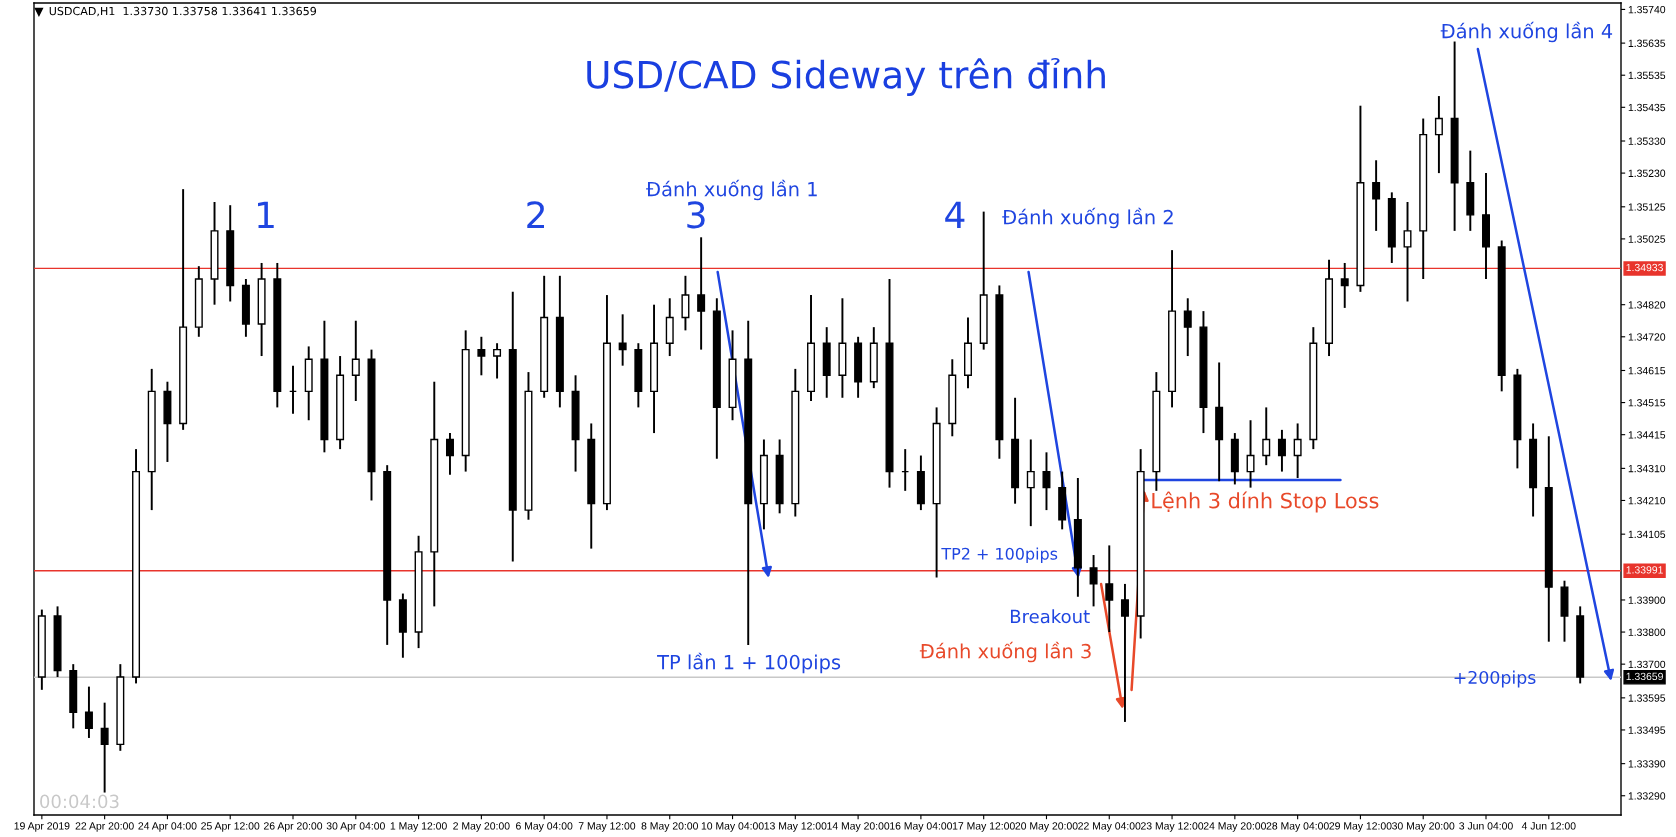  What do you see at coordinates (1050, 616) in the screenshot?
I see `annotation: Breakout` at bounding box center [1050, 616].